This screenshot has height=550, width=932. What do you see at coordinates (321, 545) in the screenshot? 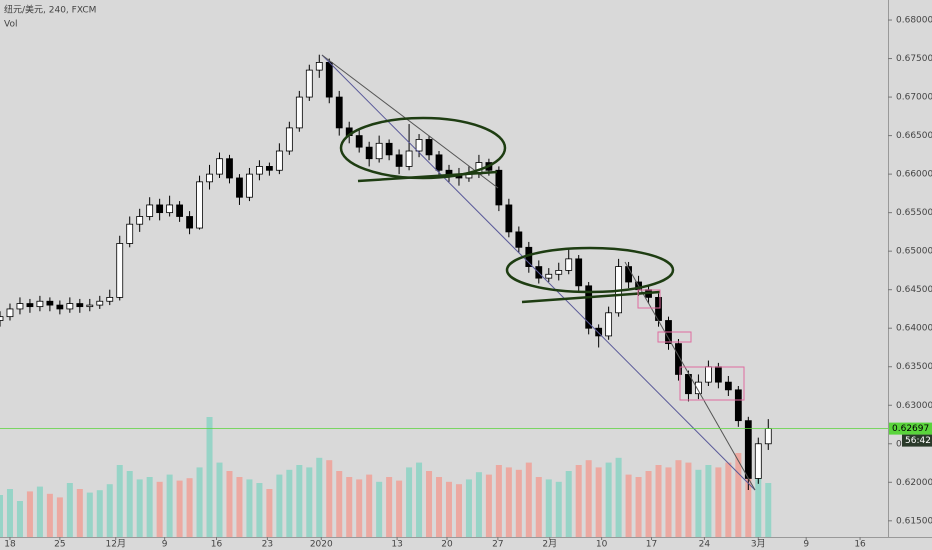
I see `x-tick-label: 2020` at bounding box center [321, 545].